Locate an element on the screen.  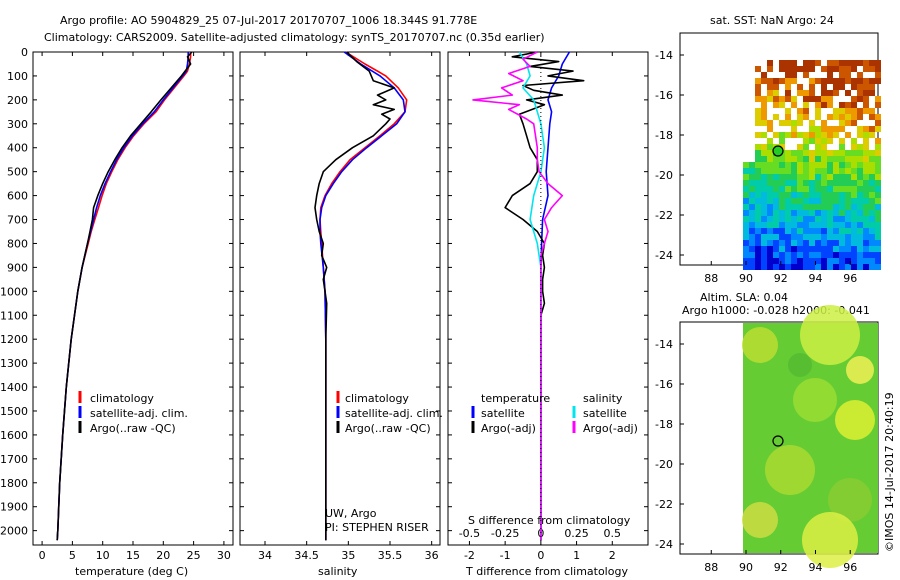
x-tick-label: -2 is located at coordinates (469, 555).